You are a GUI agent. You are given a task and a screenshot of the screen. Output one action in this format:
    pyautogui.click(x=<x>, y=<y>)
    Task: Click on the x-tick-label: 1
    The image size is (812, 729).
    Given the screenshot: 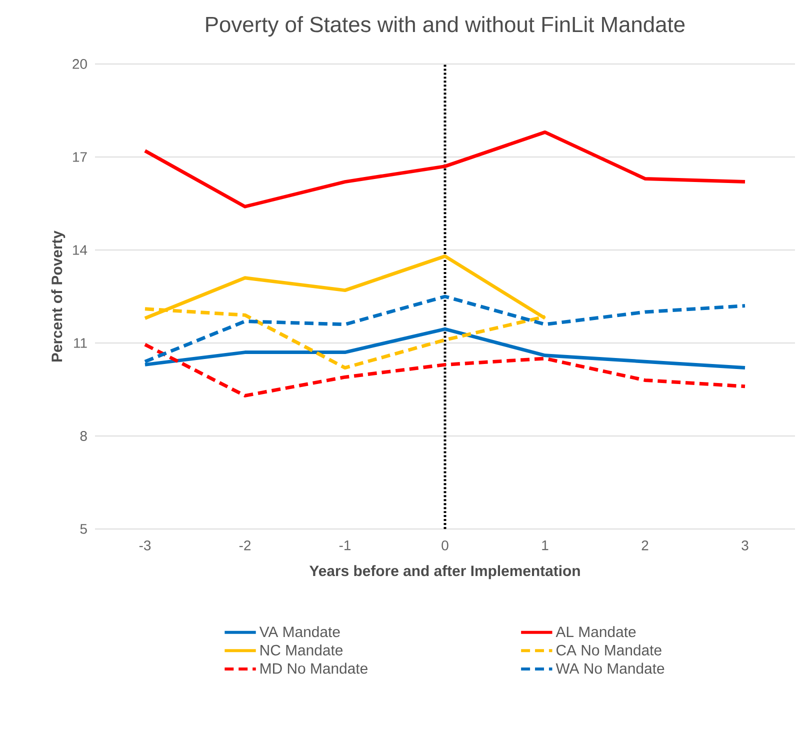 What is the action you would take?
    pyautogui.click(x=545, y=545)
    